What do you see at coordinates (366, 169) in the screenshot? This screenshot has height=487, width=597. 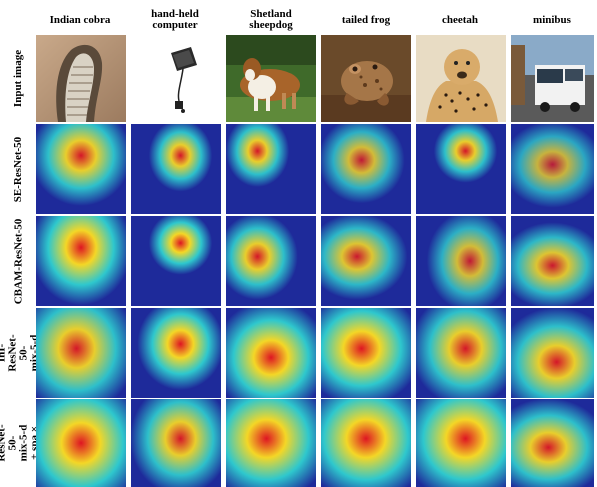 I see `heatmap-se-resnet-tailed-frog` at bounding box center [366, 169].